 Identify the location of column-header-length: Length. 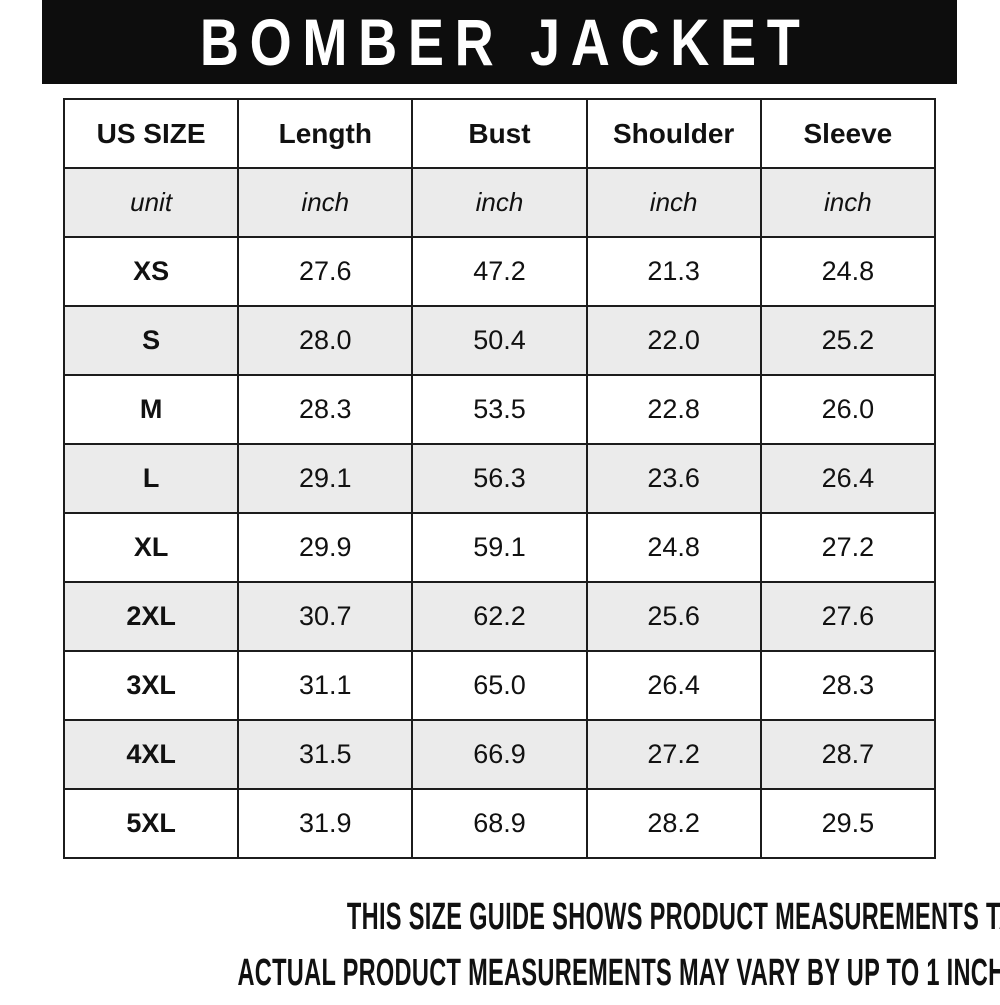
(325, 133).